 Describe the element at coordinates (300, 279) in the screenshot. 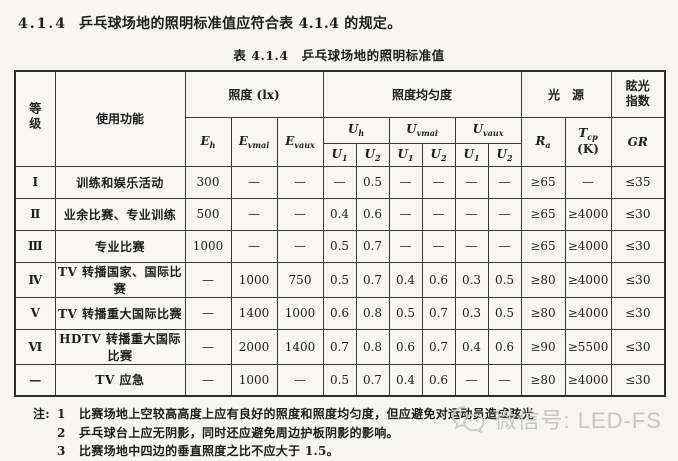

I see `value-cell: 750` at that location.